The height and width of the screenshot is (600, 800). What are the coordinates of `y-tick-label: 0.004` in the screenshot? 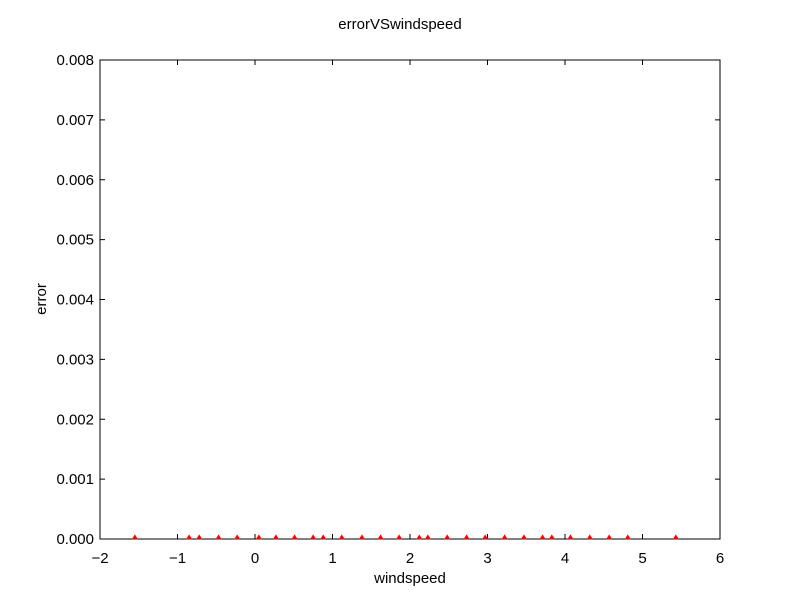 It's located at (75, 300).